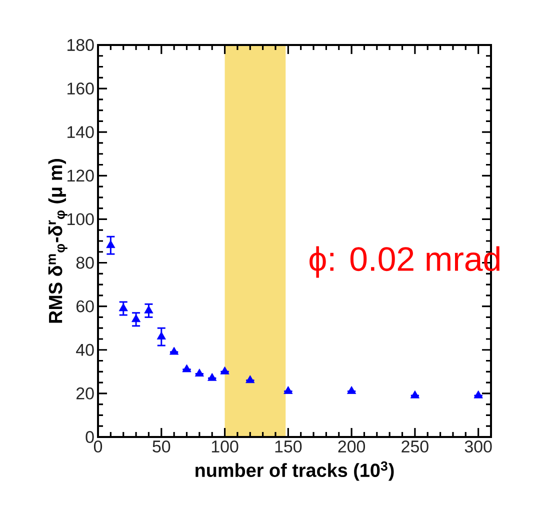 This screenshot has height=507, width=554. What do you see at coordinates (81, 88) in the screenshot?
I see `y-tick-label: 160` at bounding box center [81, 88].